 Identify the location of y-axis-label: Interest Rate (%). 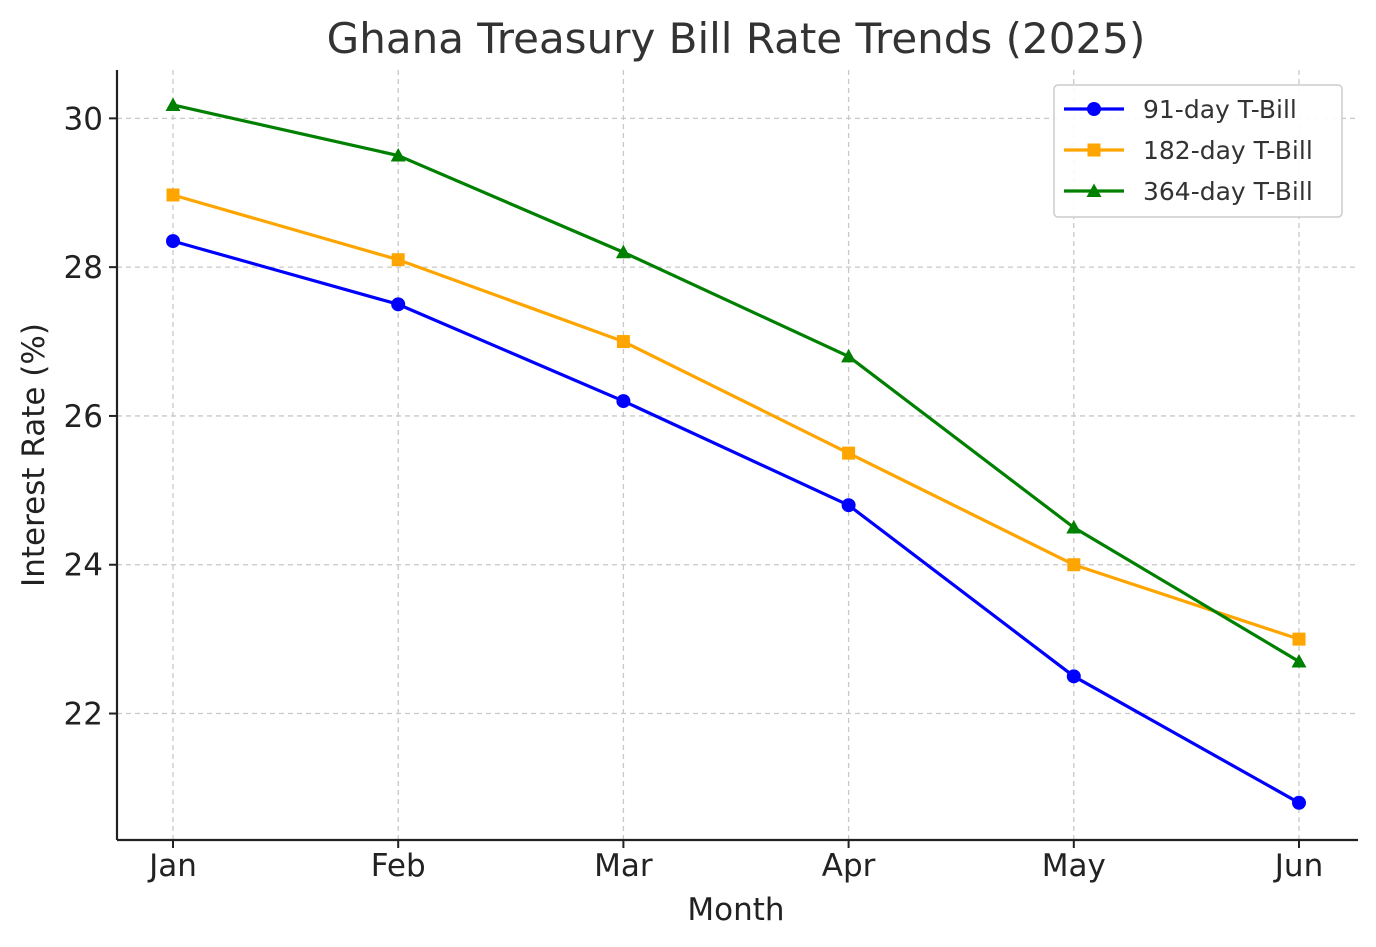
(34, 455).